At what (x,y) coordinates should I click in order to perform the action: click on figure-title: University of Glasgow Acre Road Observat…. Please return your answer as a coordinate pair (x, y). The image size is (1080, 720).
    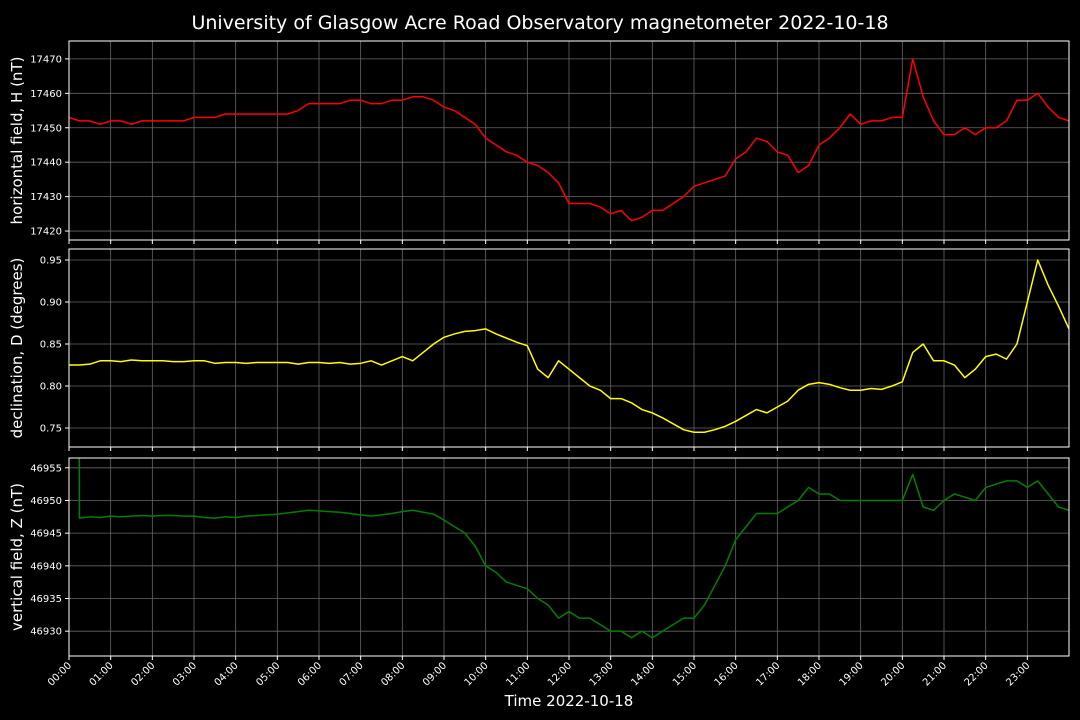
    Looking at the image, I should click on (539, 23).